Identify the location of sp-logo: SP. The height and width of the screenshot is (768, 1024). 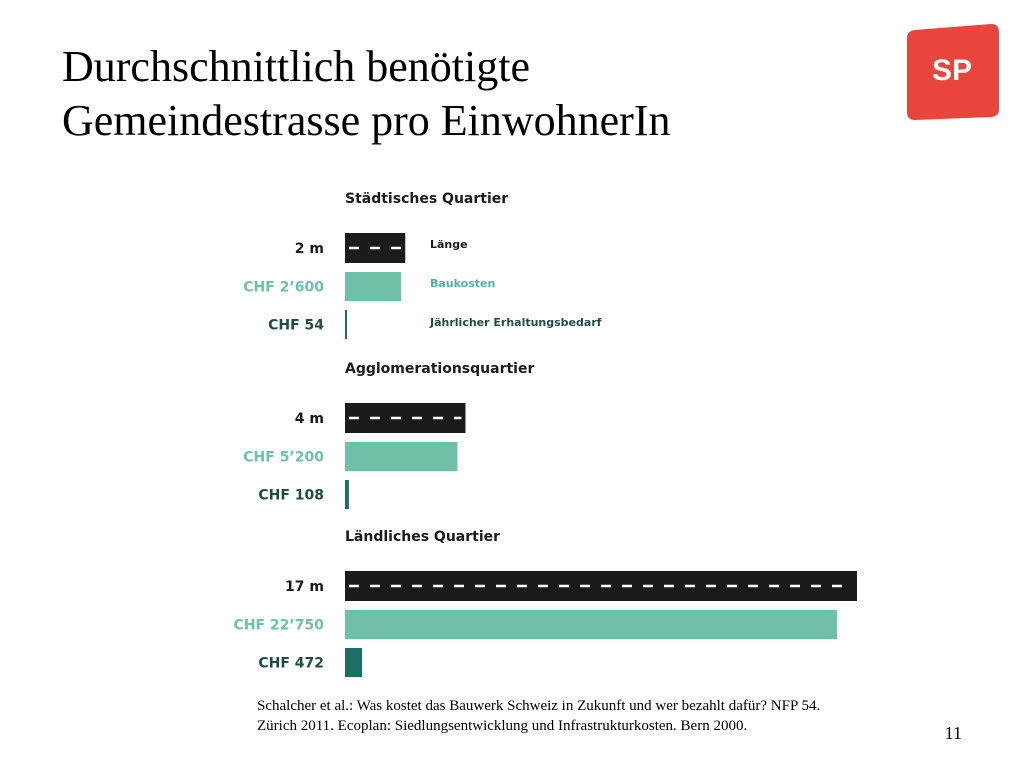
(953, 72).